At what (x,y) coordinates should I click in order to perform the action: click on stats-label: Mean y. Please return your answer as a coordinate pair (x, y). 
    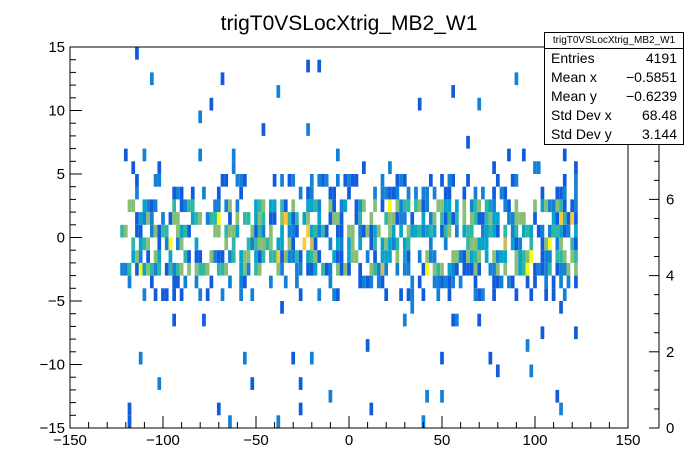
    Looking at the image, I should click on (574, 96).